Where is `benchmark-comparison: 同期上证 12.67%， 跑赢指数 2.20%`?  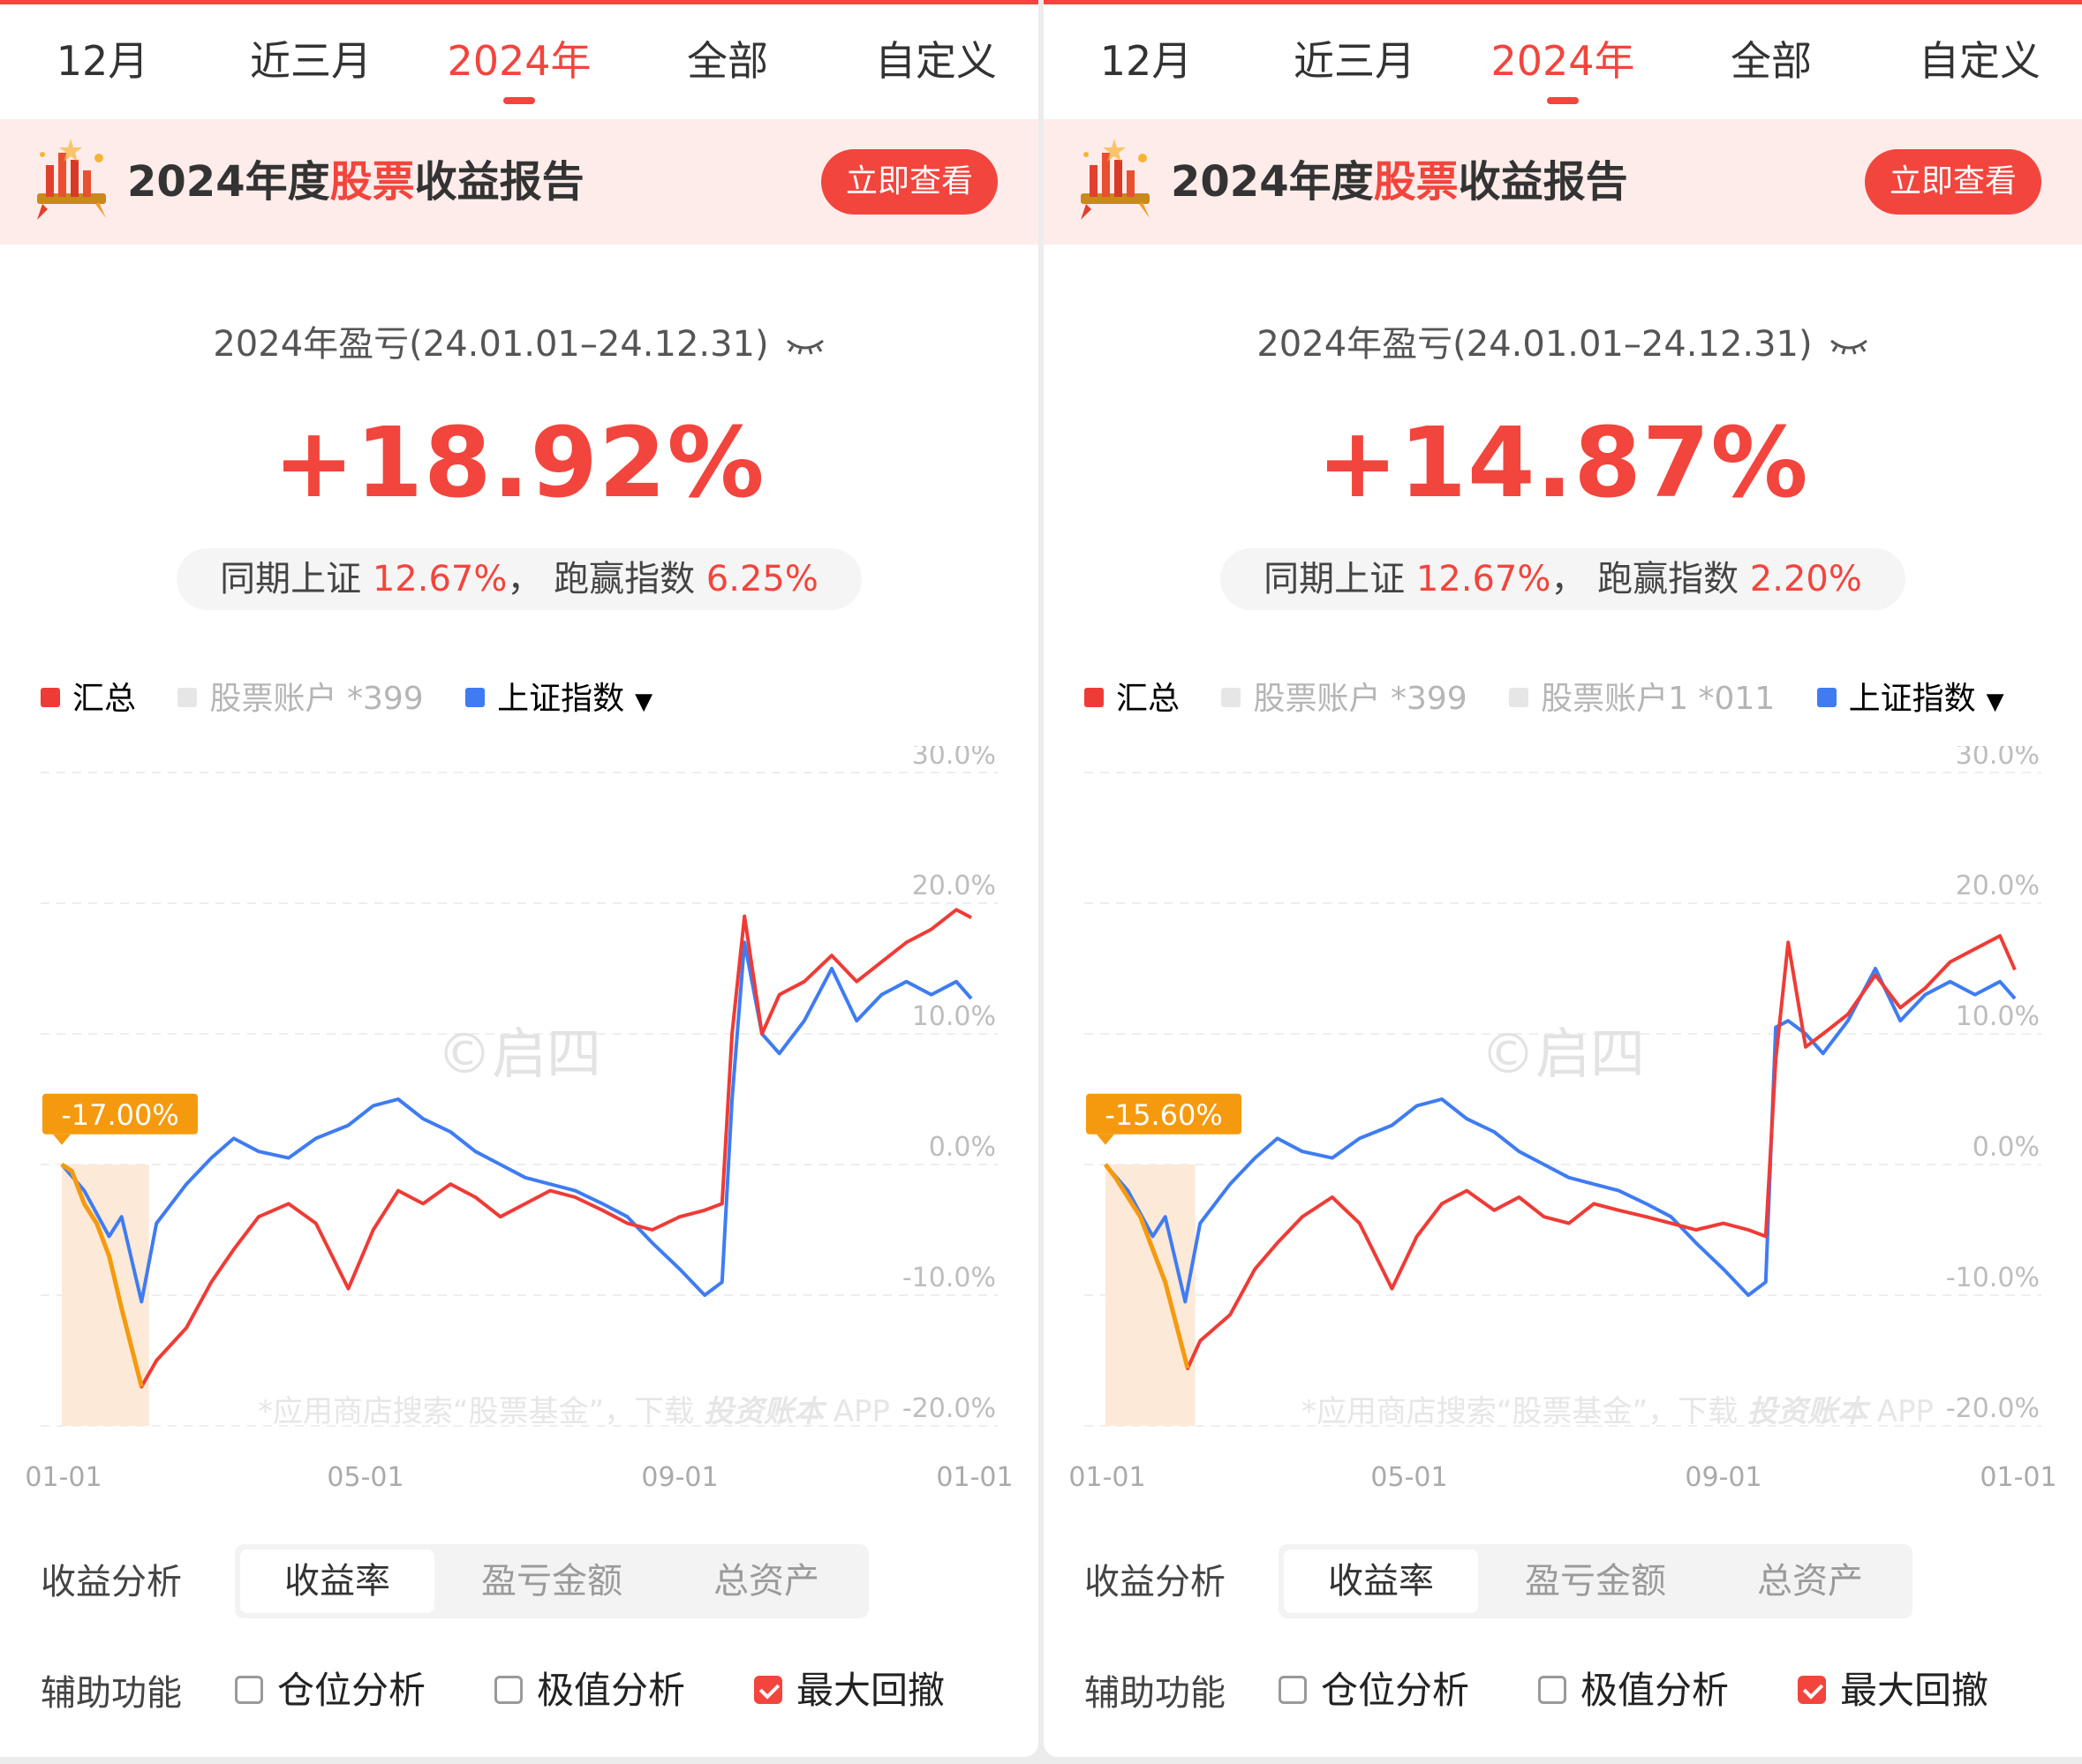 benchmark-comparison: 同期上证 12.67%， 跑赢指数 2.20% is located at coordinates (1563, 579).